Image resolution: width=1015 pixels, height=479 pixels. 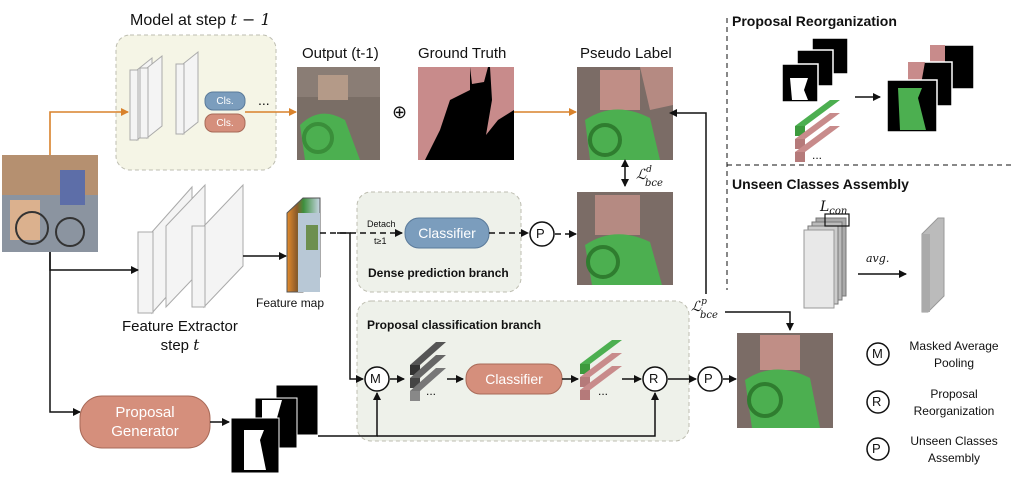 What do you see at coordinates (89, 131) in the screenshot?
I see `orange-arrow-input-to-model` at bounding box center [89, 131].